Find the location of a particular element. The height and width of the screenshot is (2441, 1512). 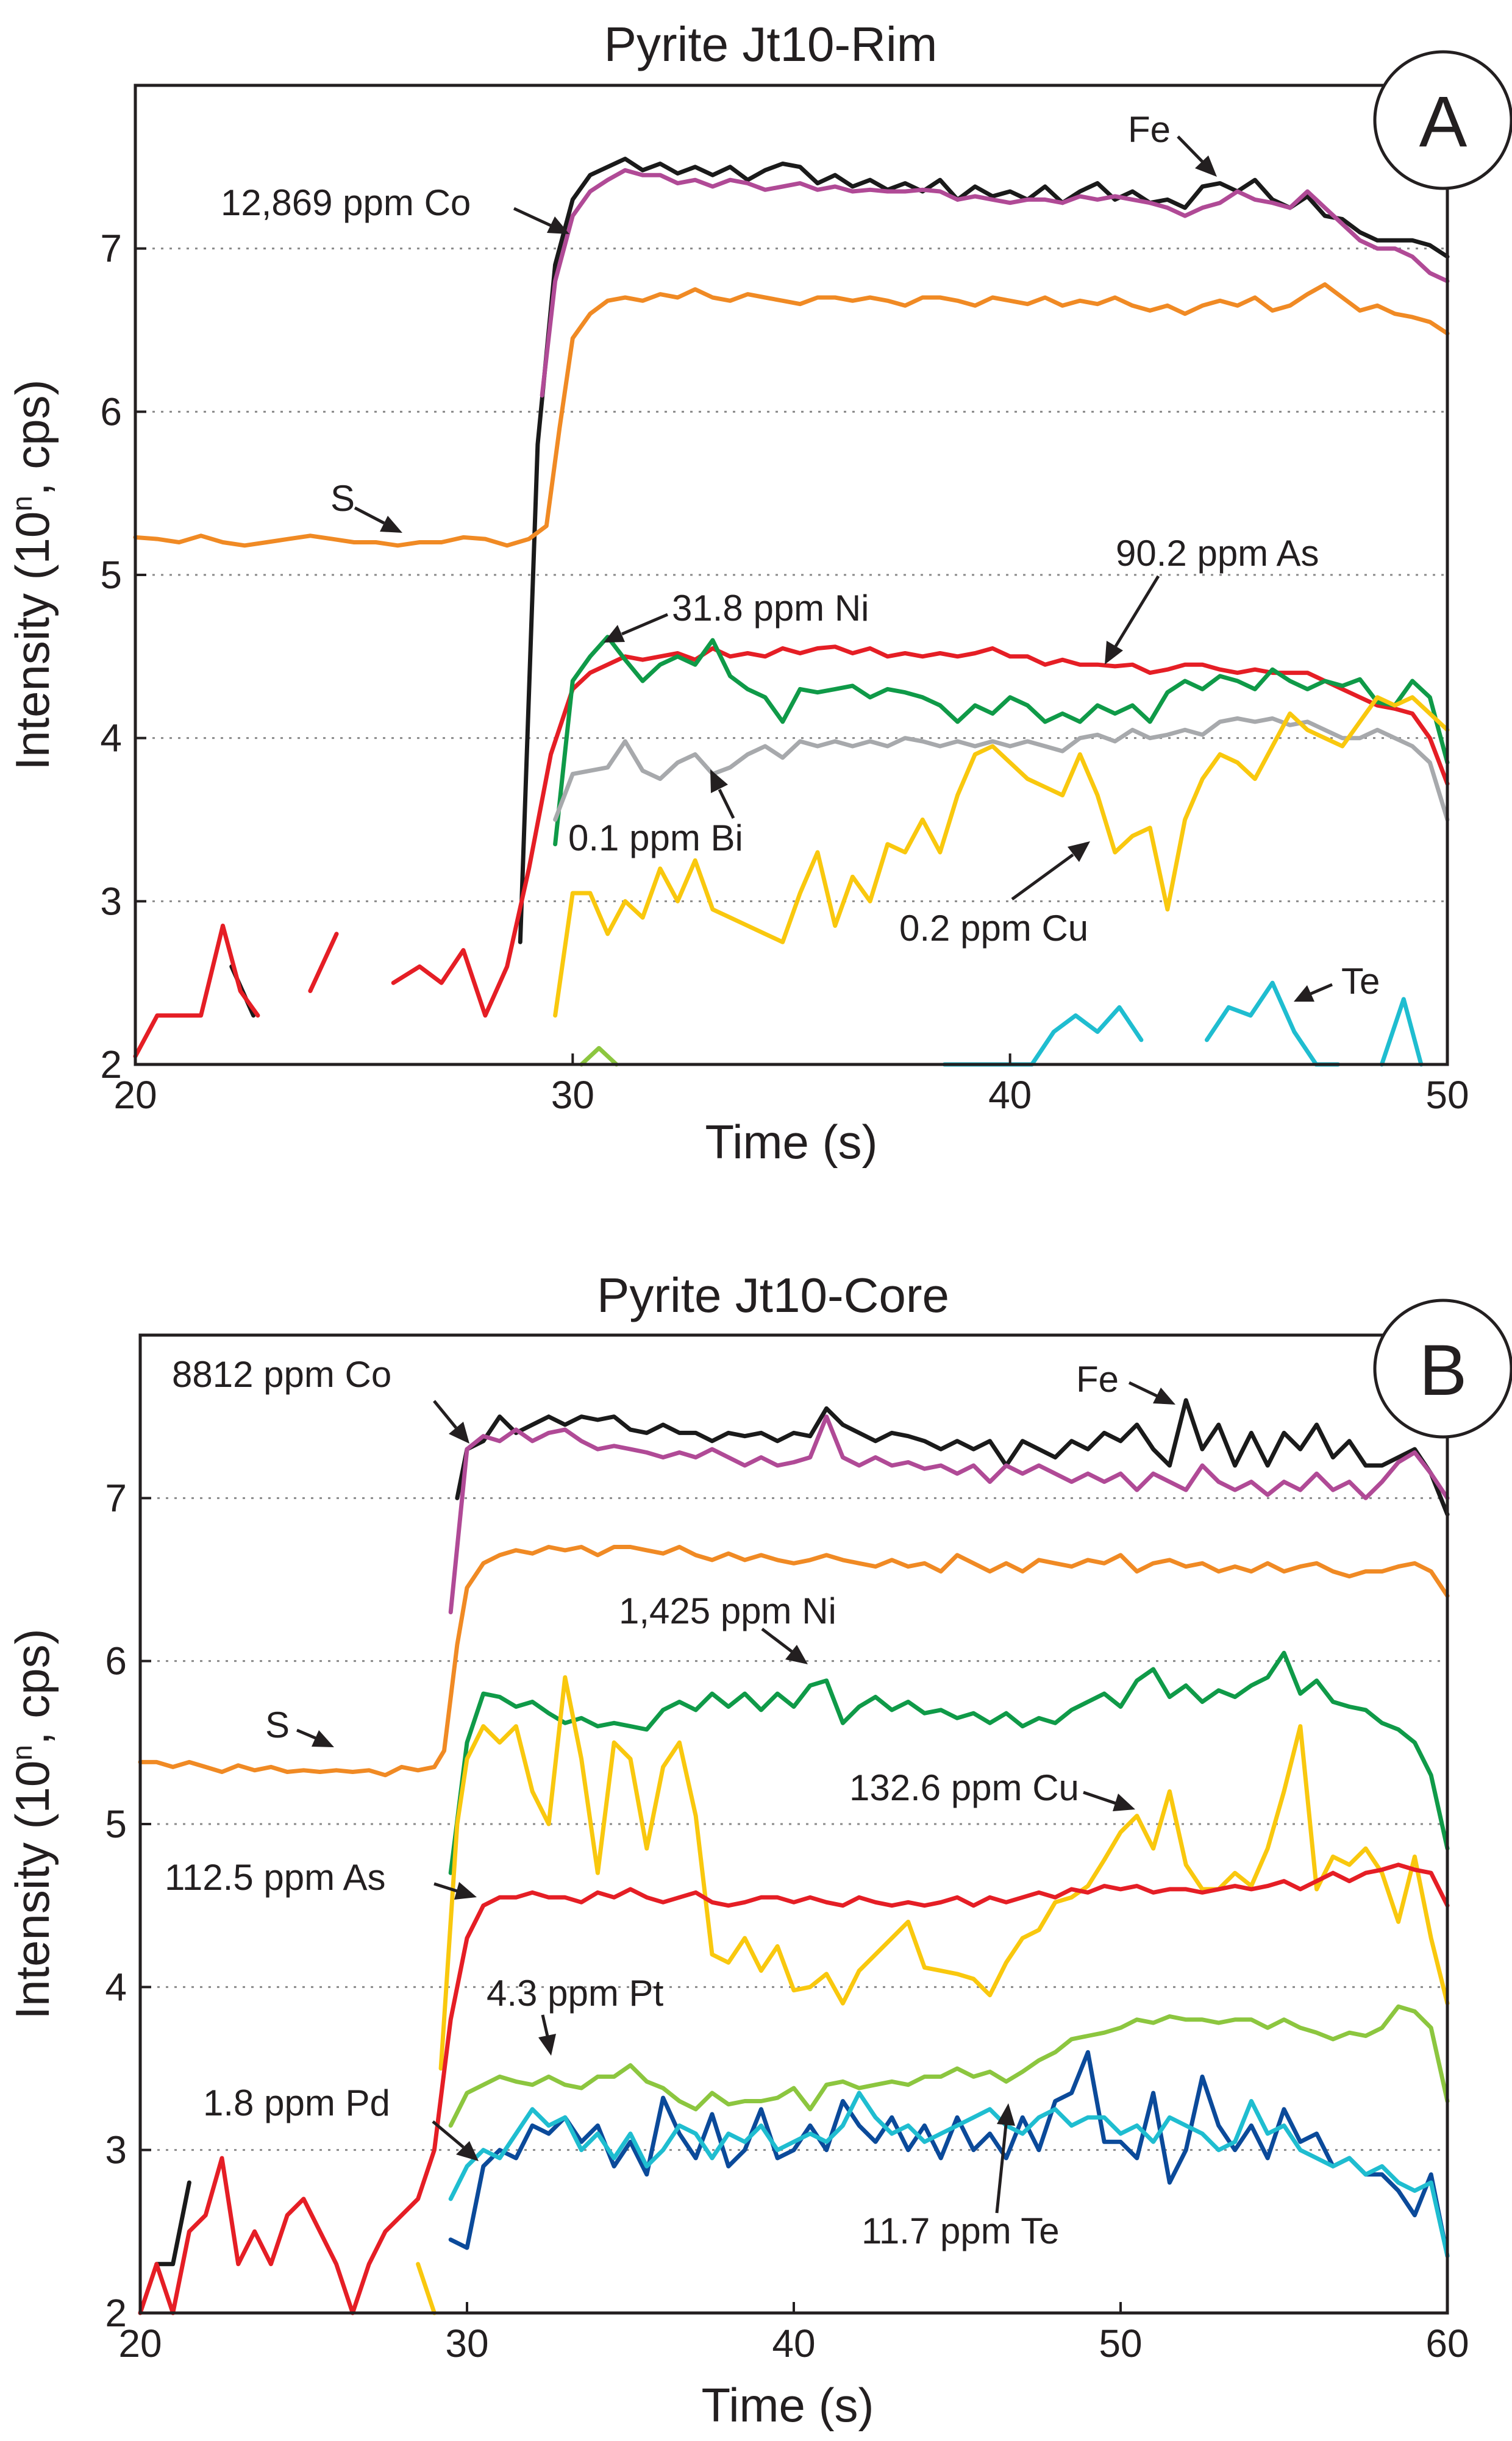

panel-a-ni-arrow-line is located at coordinates (644, 624).